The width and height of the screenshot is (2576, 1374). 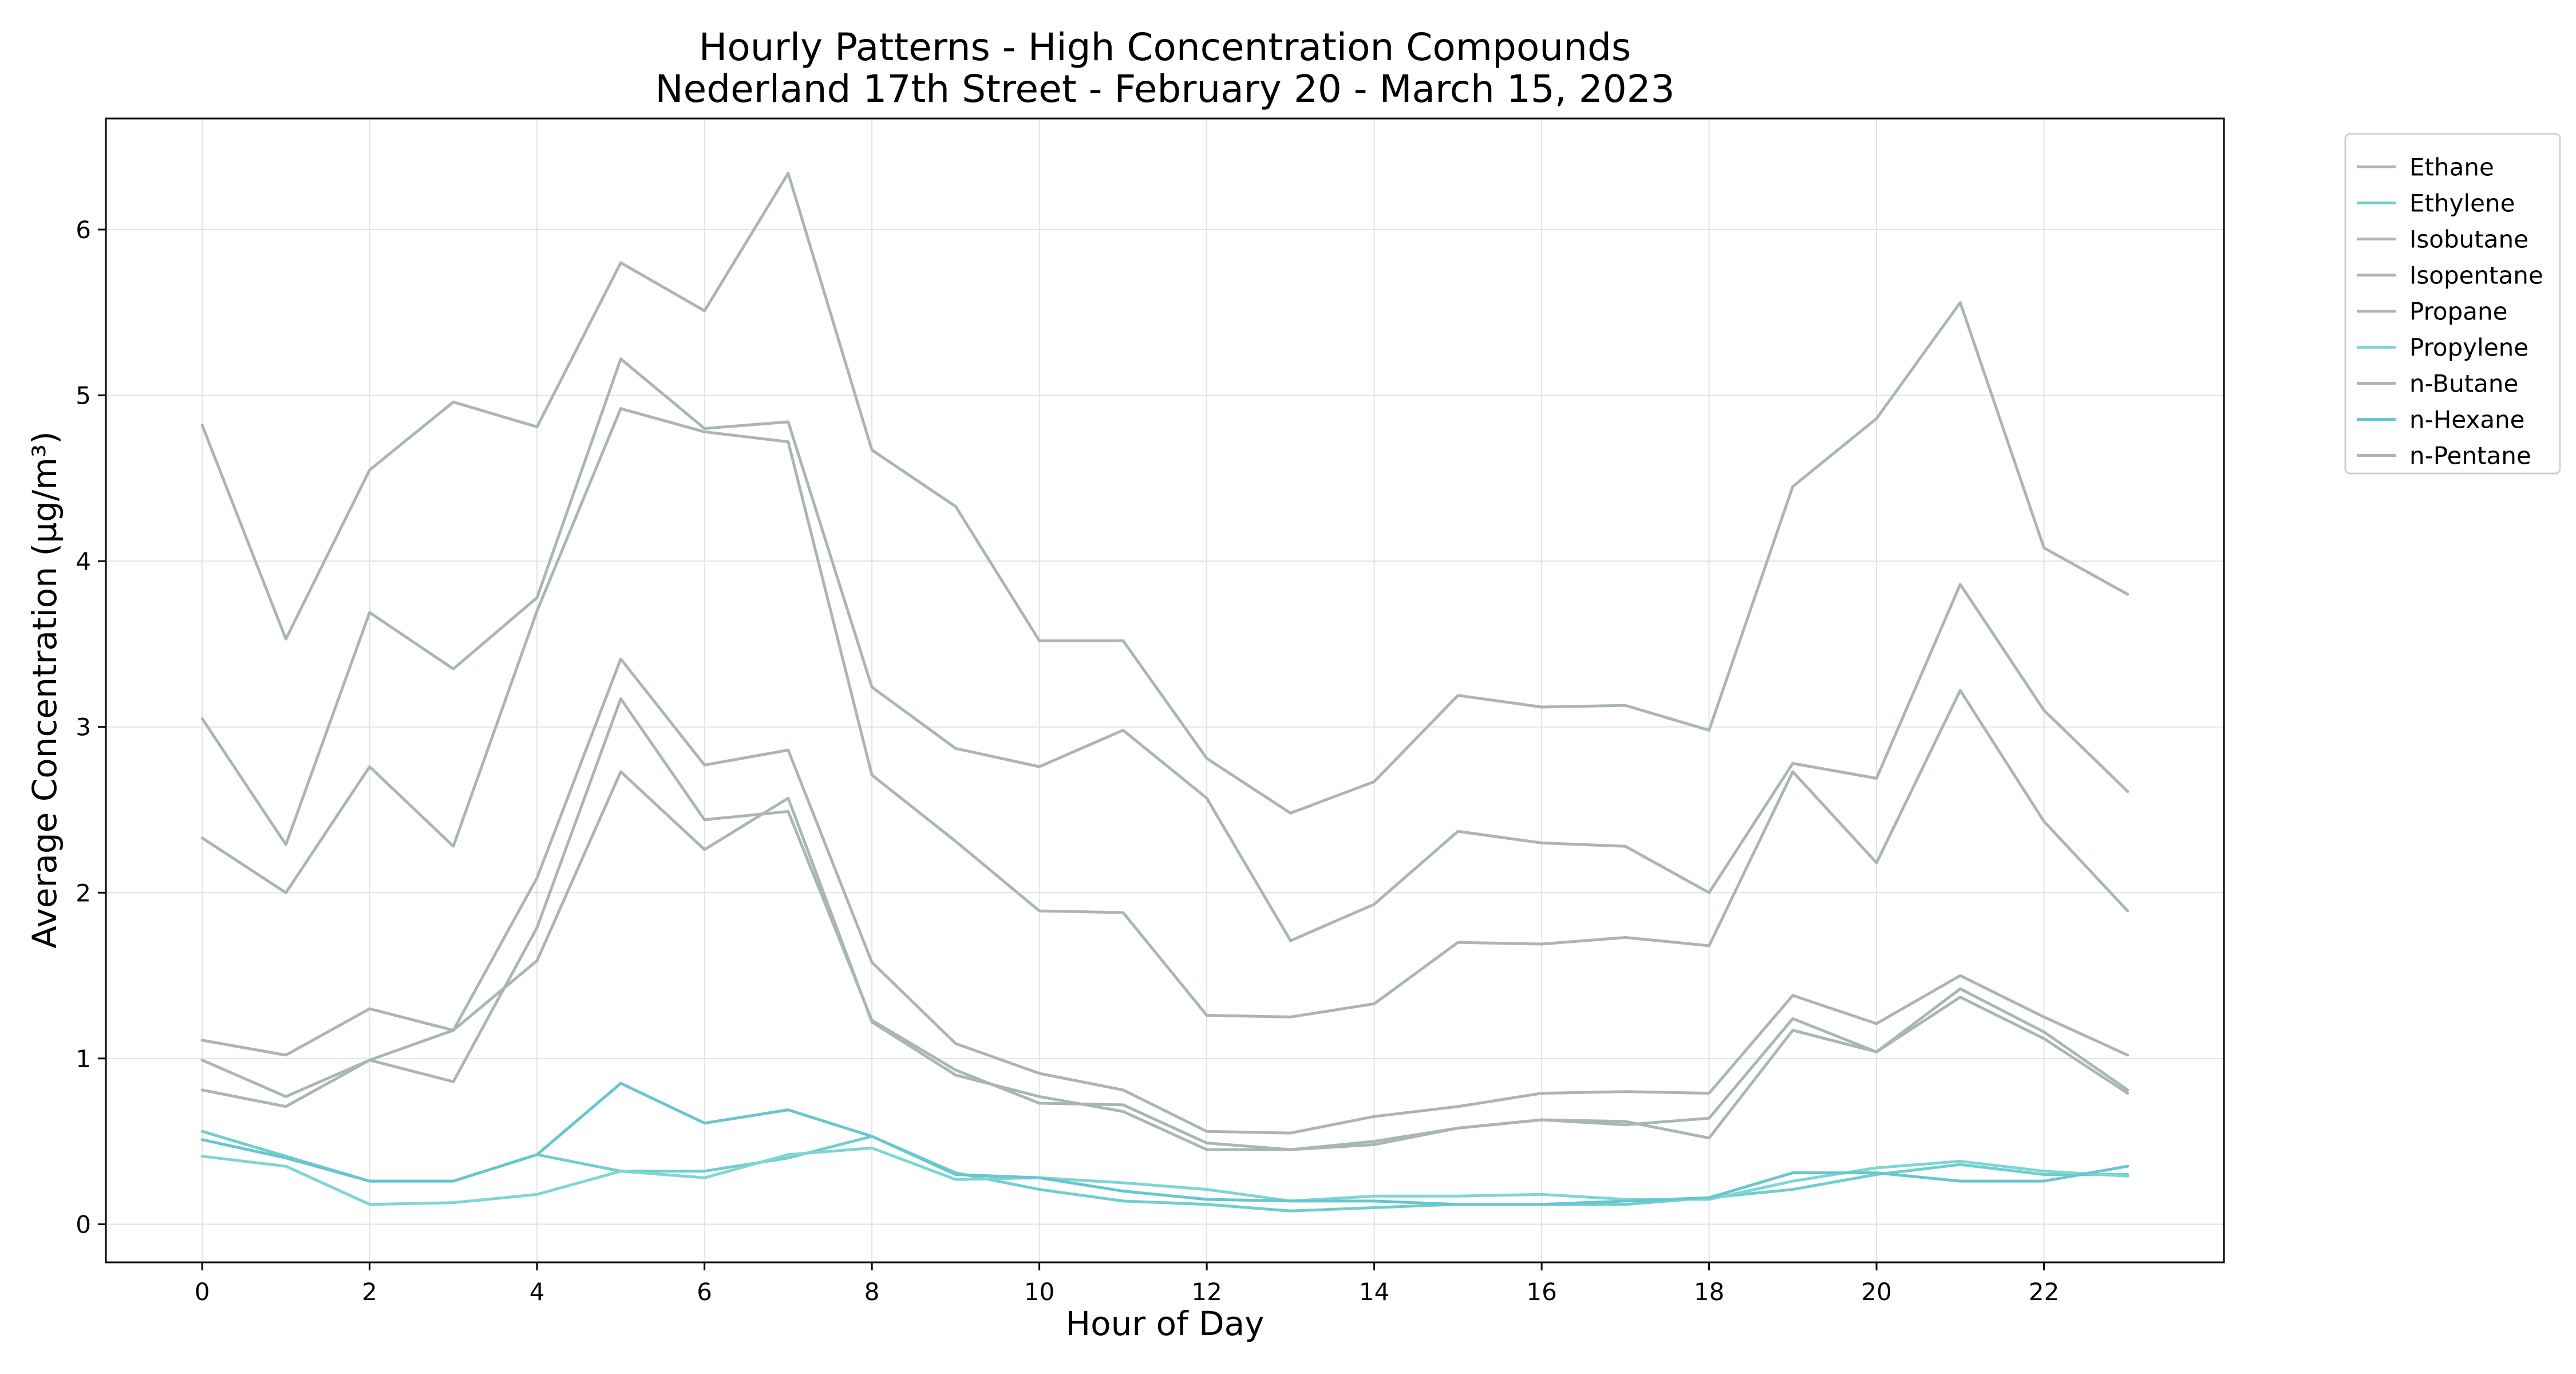 I want to click on y-tick-label: 6, so click(x=83, y=230).